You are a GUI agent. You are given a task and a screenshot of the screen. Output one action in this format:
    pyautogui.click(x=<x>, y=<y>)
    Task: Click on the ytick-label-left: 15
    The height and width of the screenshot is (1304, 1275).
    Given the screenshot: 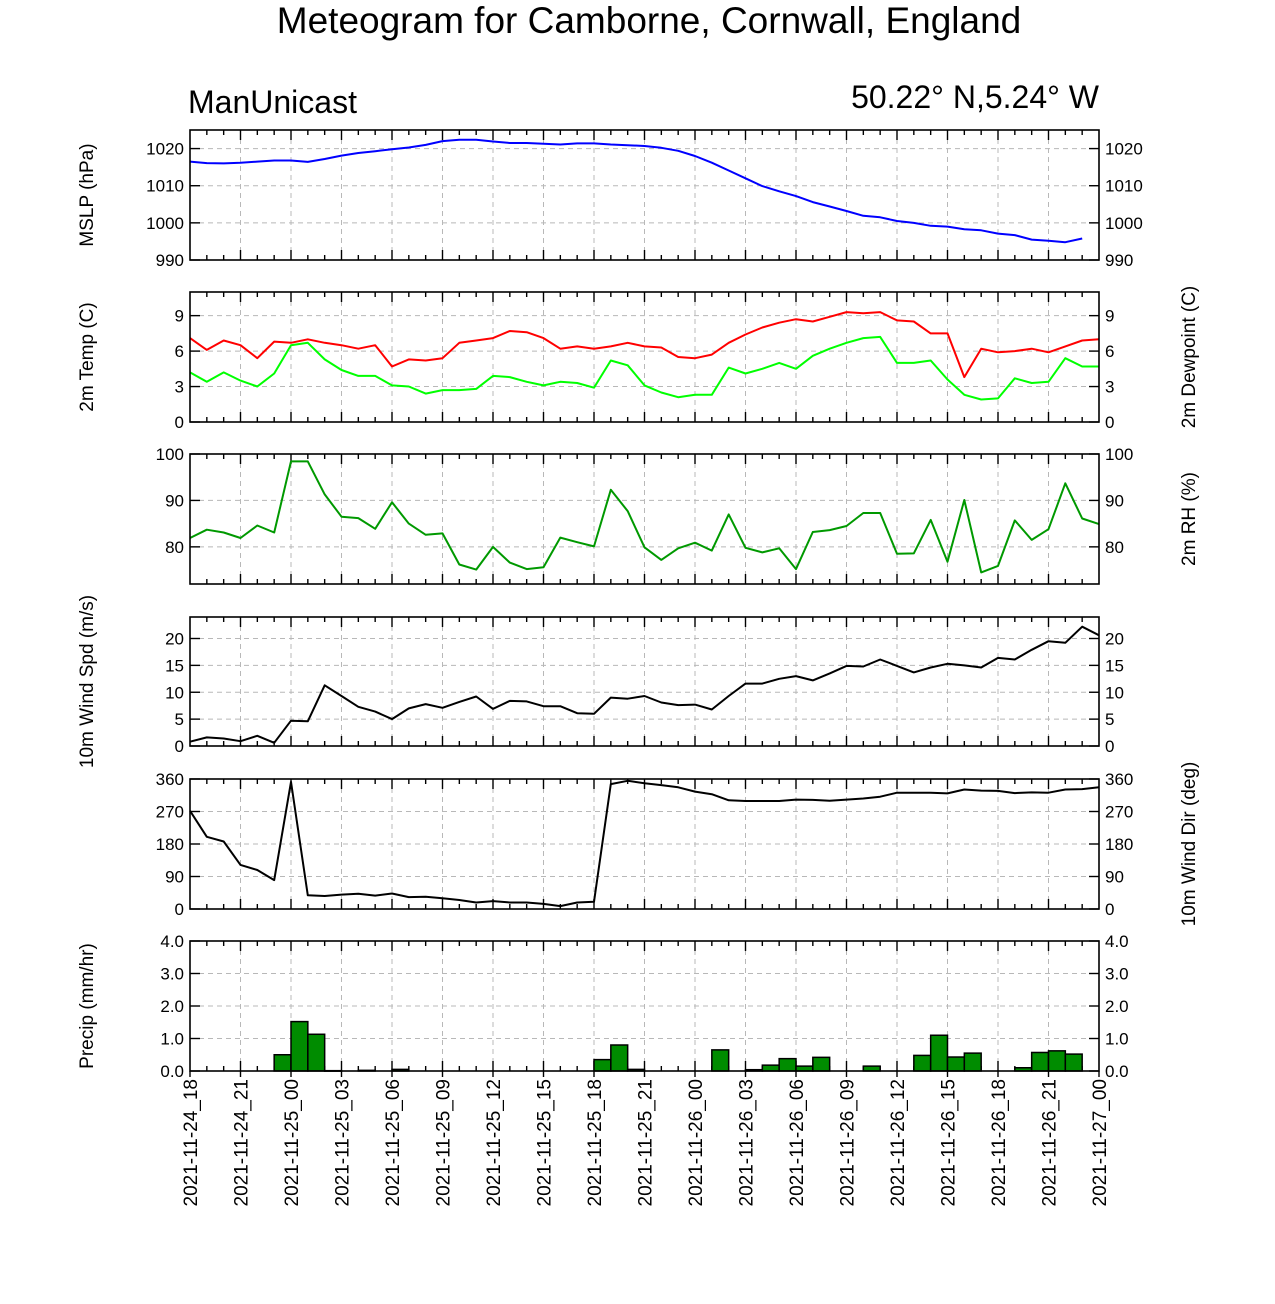 What is the action you would take?
    pyautogui.click(x=174, y=665)
    